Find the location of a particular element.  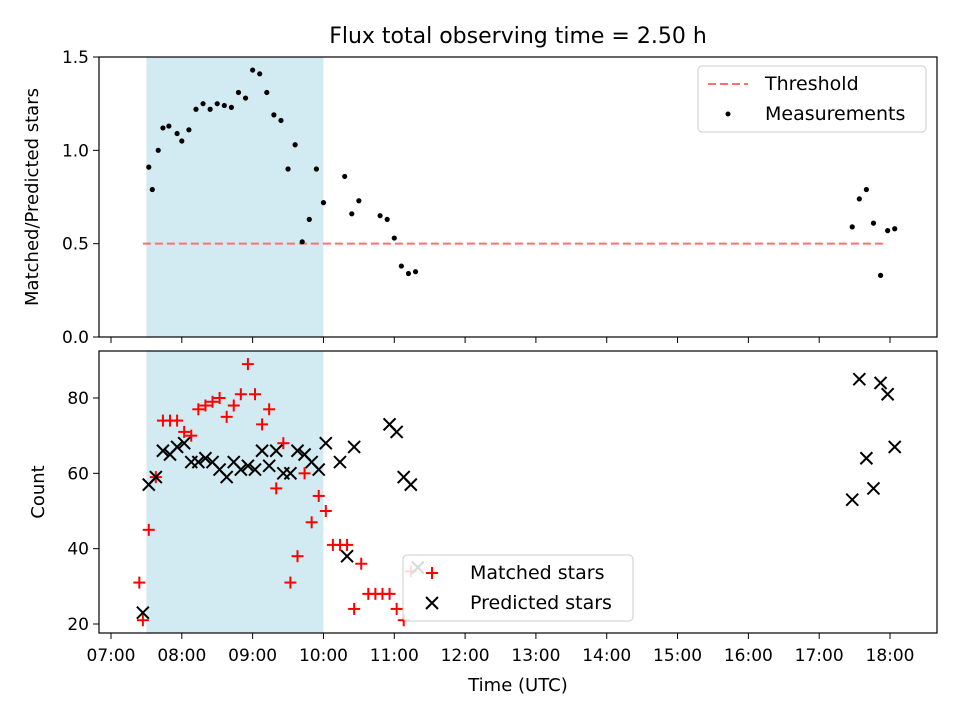

x-tick-label: 13:00 is located at coordinates (535, 656).